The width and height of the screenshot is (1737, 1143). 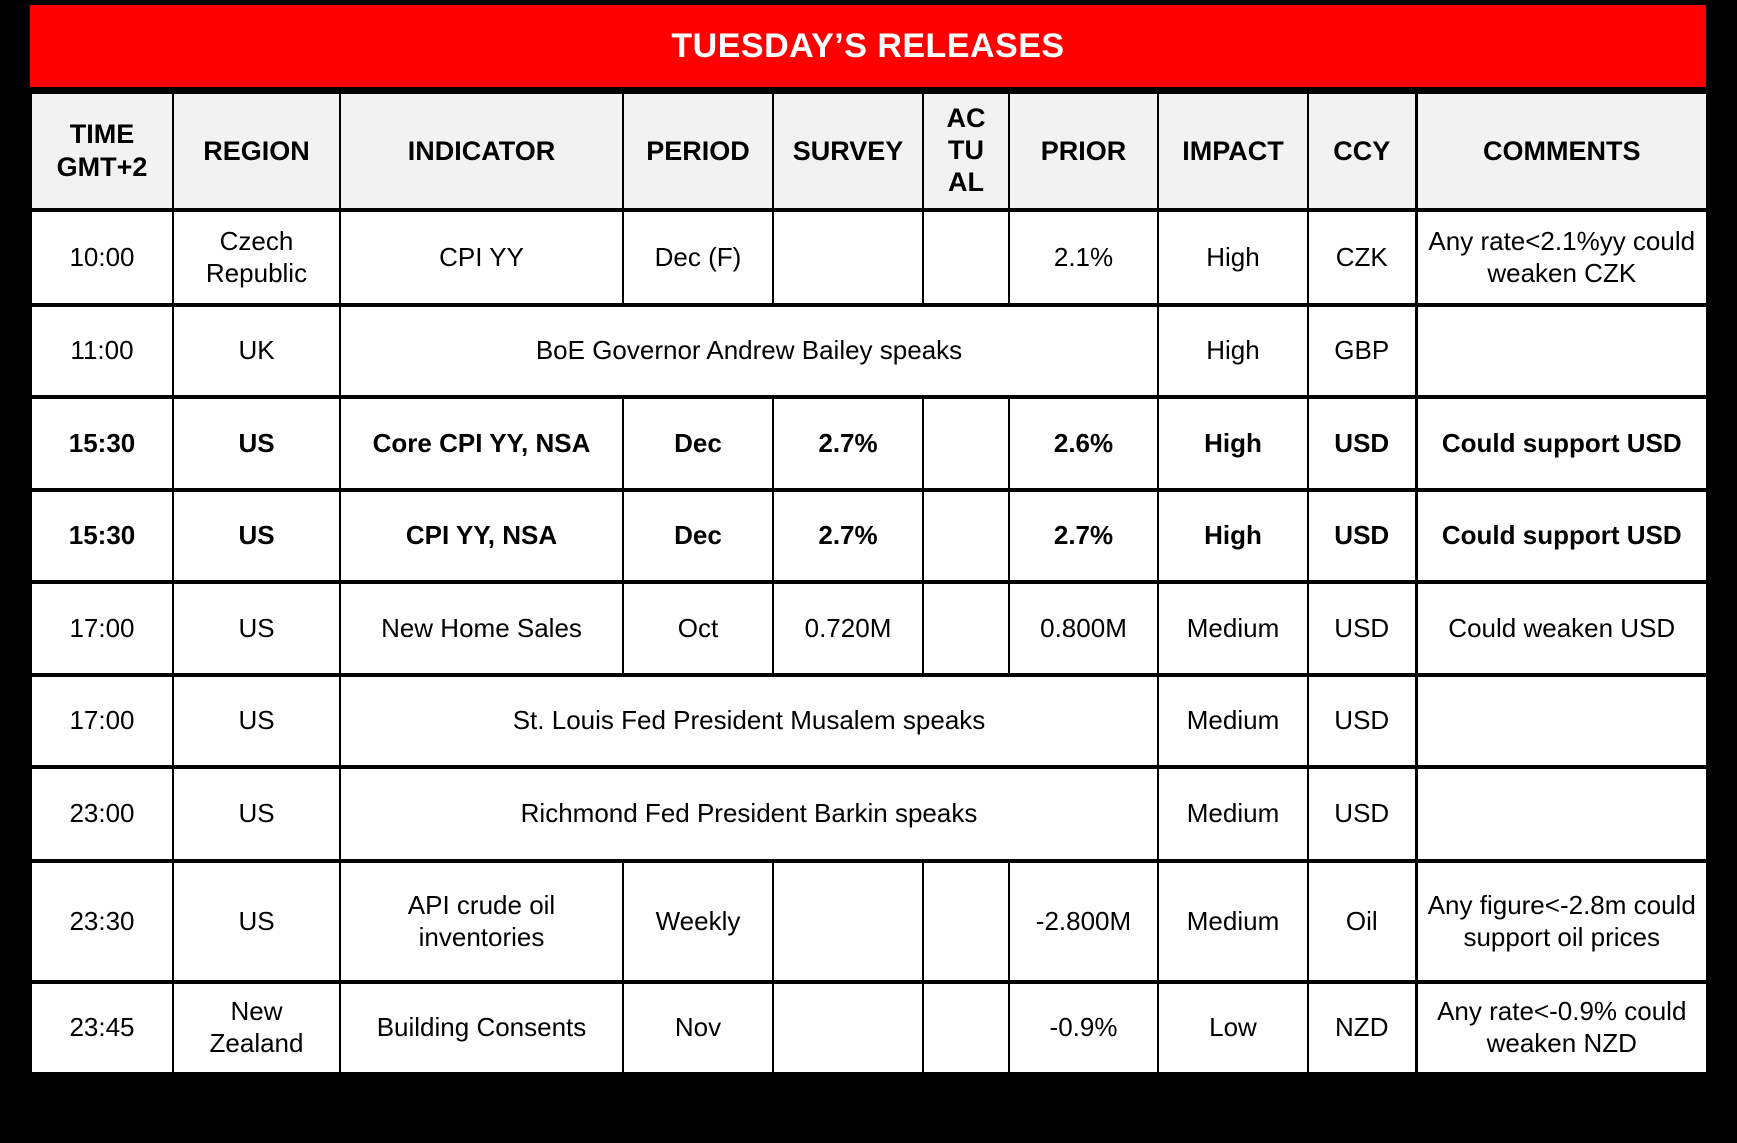 I want to click on cell-event: BoE Governor Andrew Bailey speaks, so click(x=749, y=351).